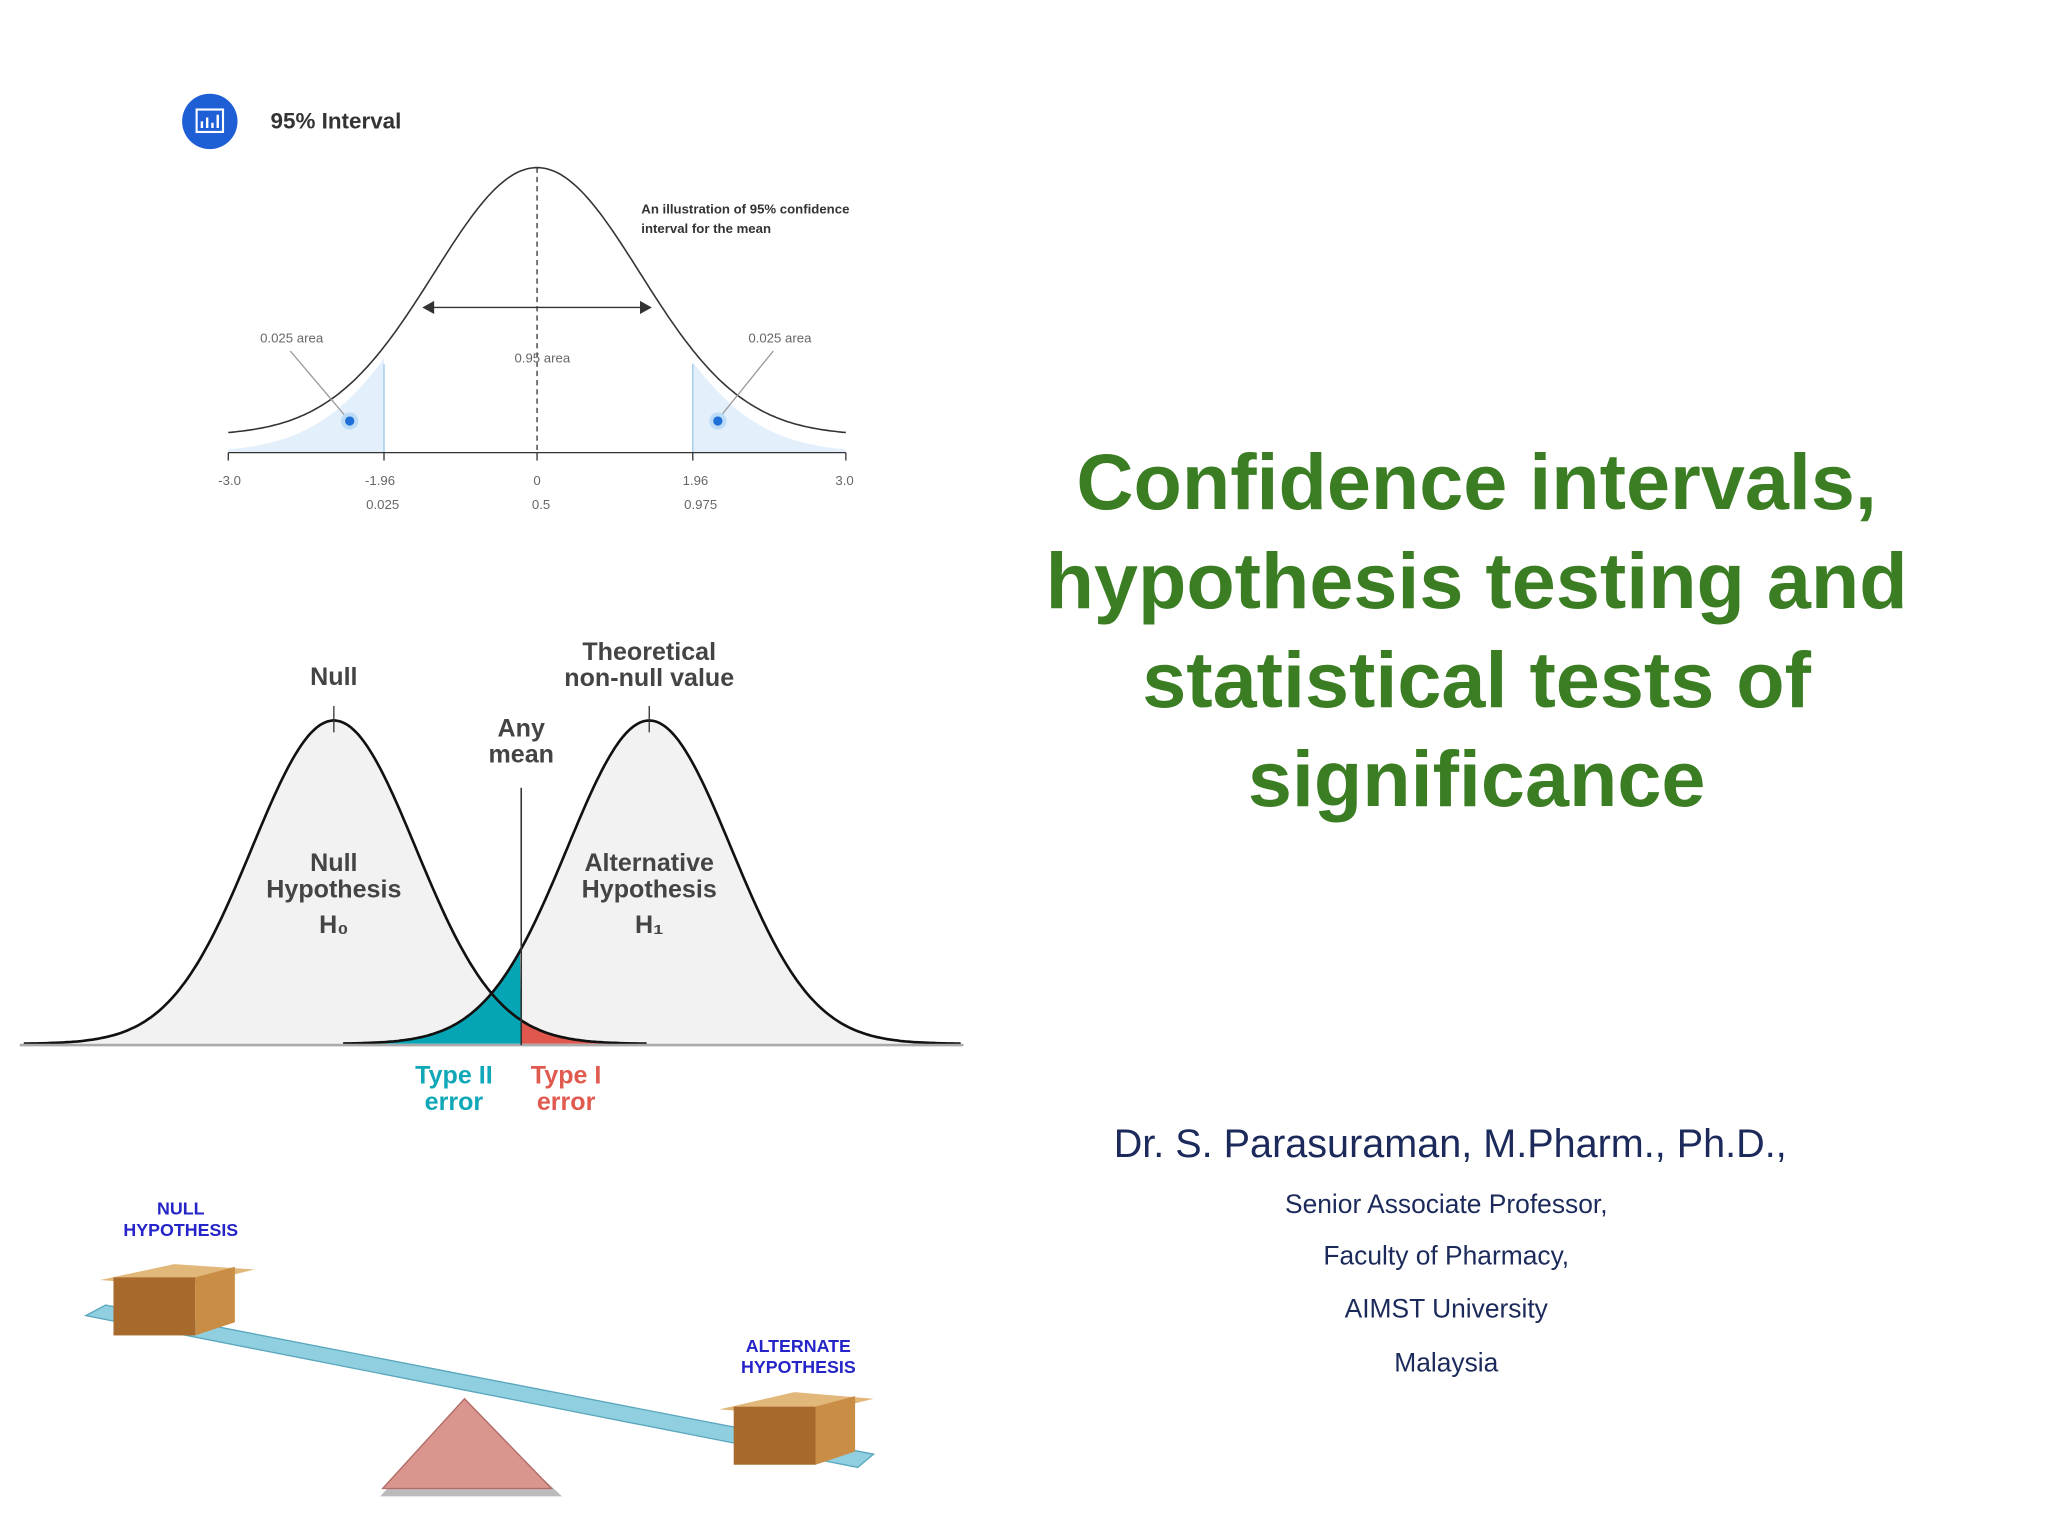 Image resolution: width=2048 pixels, height=1536 pixels. What do you see at coordinates (844, 480) in the screenshot?
I see `axis-label: 3.0` at bounding box center [844, 480].